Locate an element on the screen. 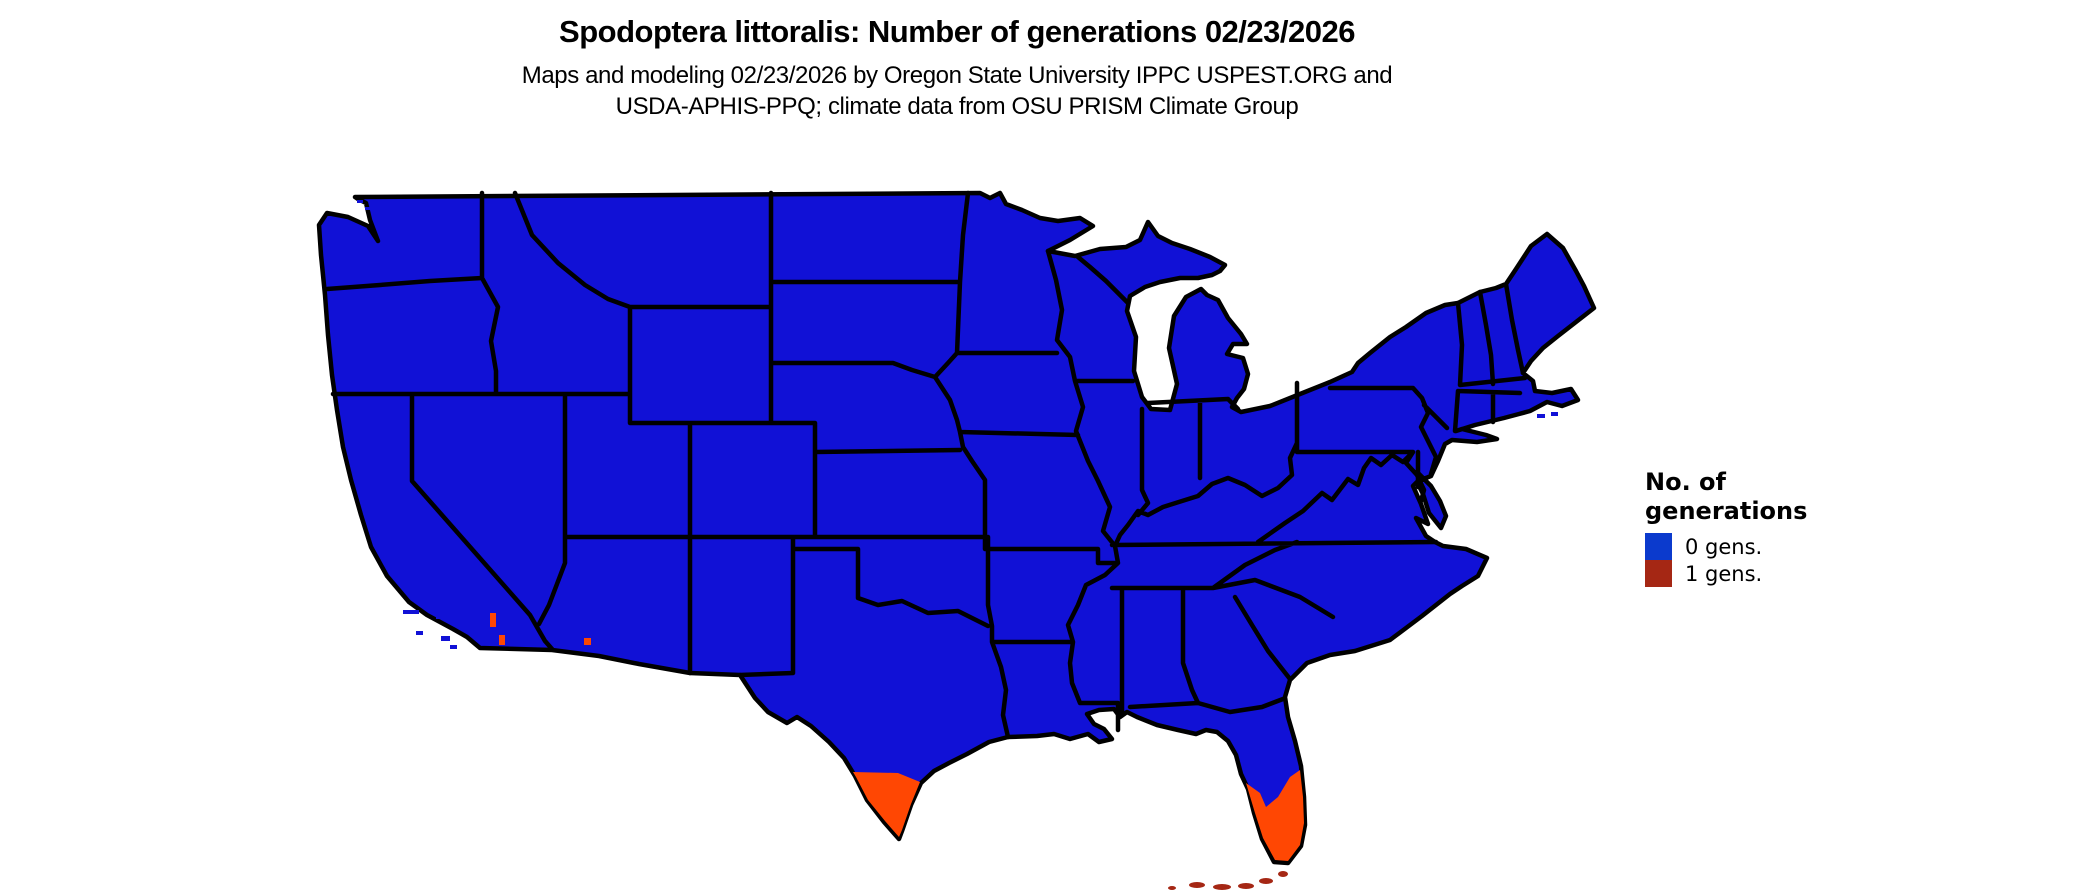 Image resolution: width=2100 pixels, height=892 pixels. legend-item-0-gens: 0 gens. is located at coordinates (1726, 546).